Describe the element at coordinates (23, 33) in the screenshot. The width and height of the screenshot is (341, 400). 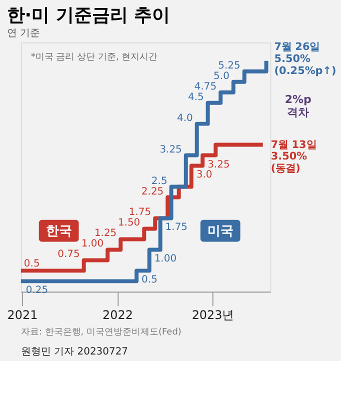
I see `chart-subtitle: 연 기준` at that location.